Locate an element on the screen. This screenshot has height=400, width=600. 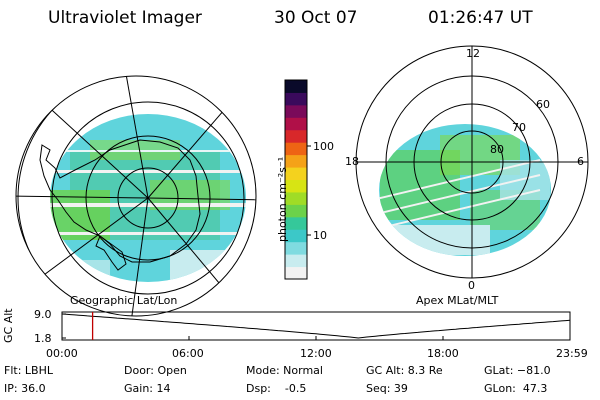
altitude-xtick-label-2359: 23:59 is located at coordinates (572, 353).